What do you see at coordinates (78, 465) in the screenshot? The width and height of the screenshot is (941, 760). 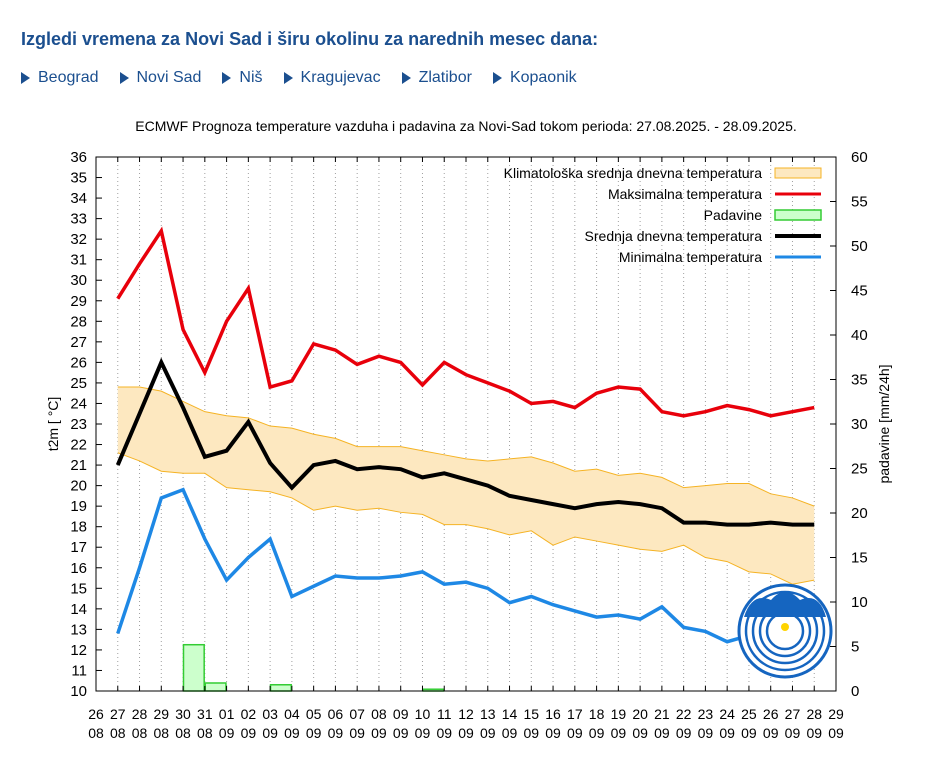 I see `y-tick-label: 21` at bounding box center [78, 465].